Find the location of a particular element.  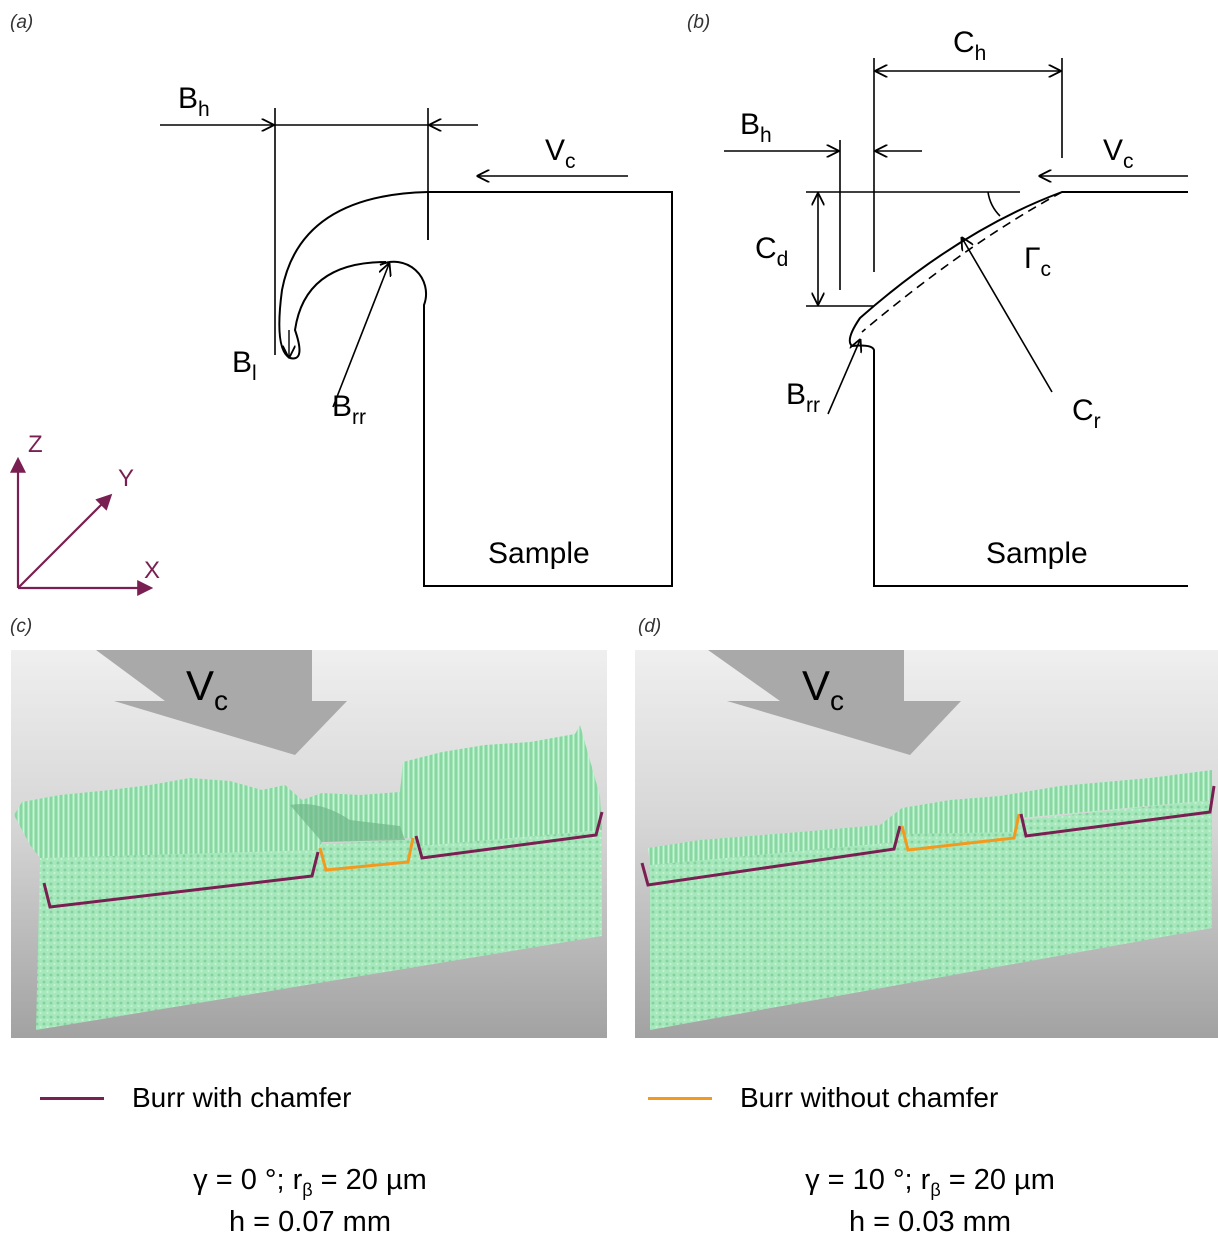

bl-label-a: Bl is located at coordinates (244, 365).